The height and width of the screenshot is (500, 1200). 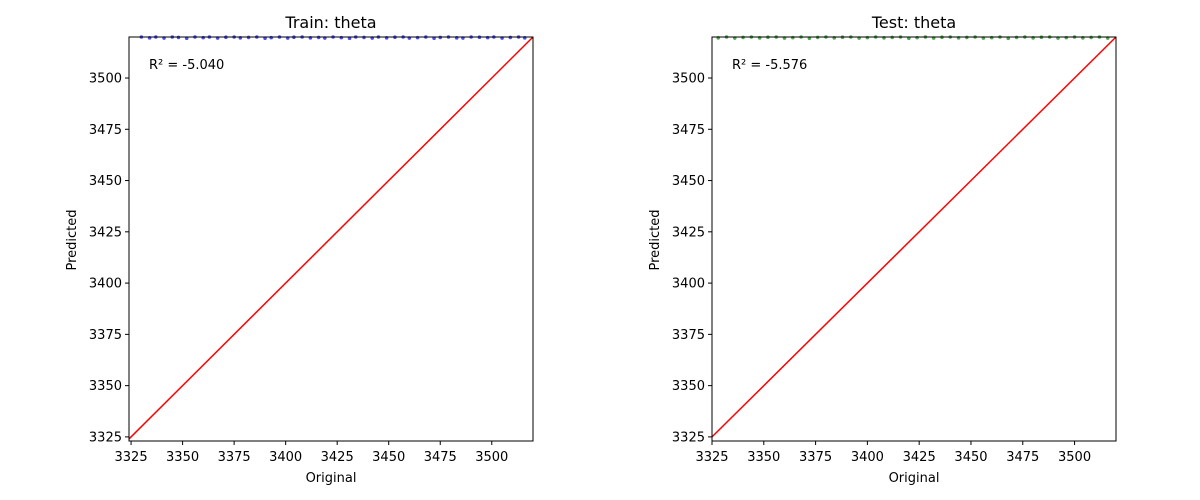 I want to click on test-x-tick-label: 3425, so click(x=919, y=457).